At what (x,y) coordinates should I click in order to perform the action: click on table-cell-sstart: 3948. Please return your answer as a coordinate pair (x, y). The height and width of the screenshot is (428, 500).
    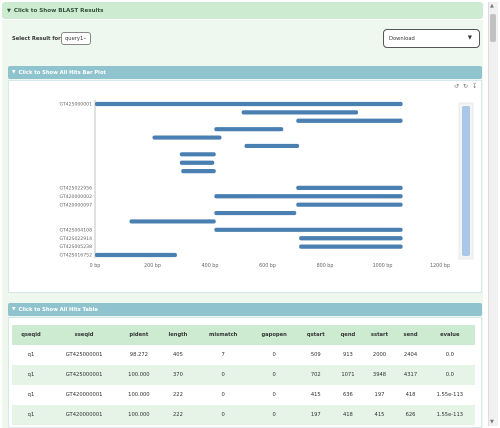
    Looking at the image, I should click on (379, 375).